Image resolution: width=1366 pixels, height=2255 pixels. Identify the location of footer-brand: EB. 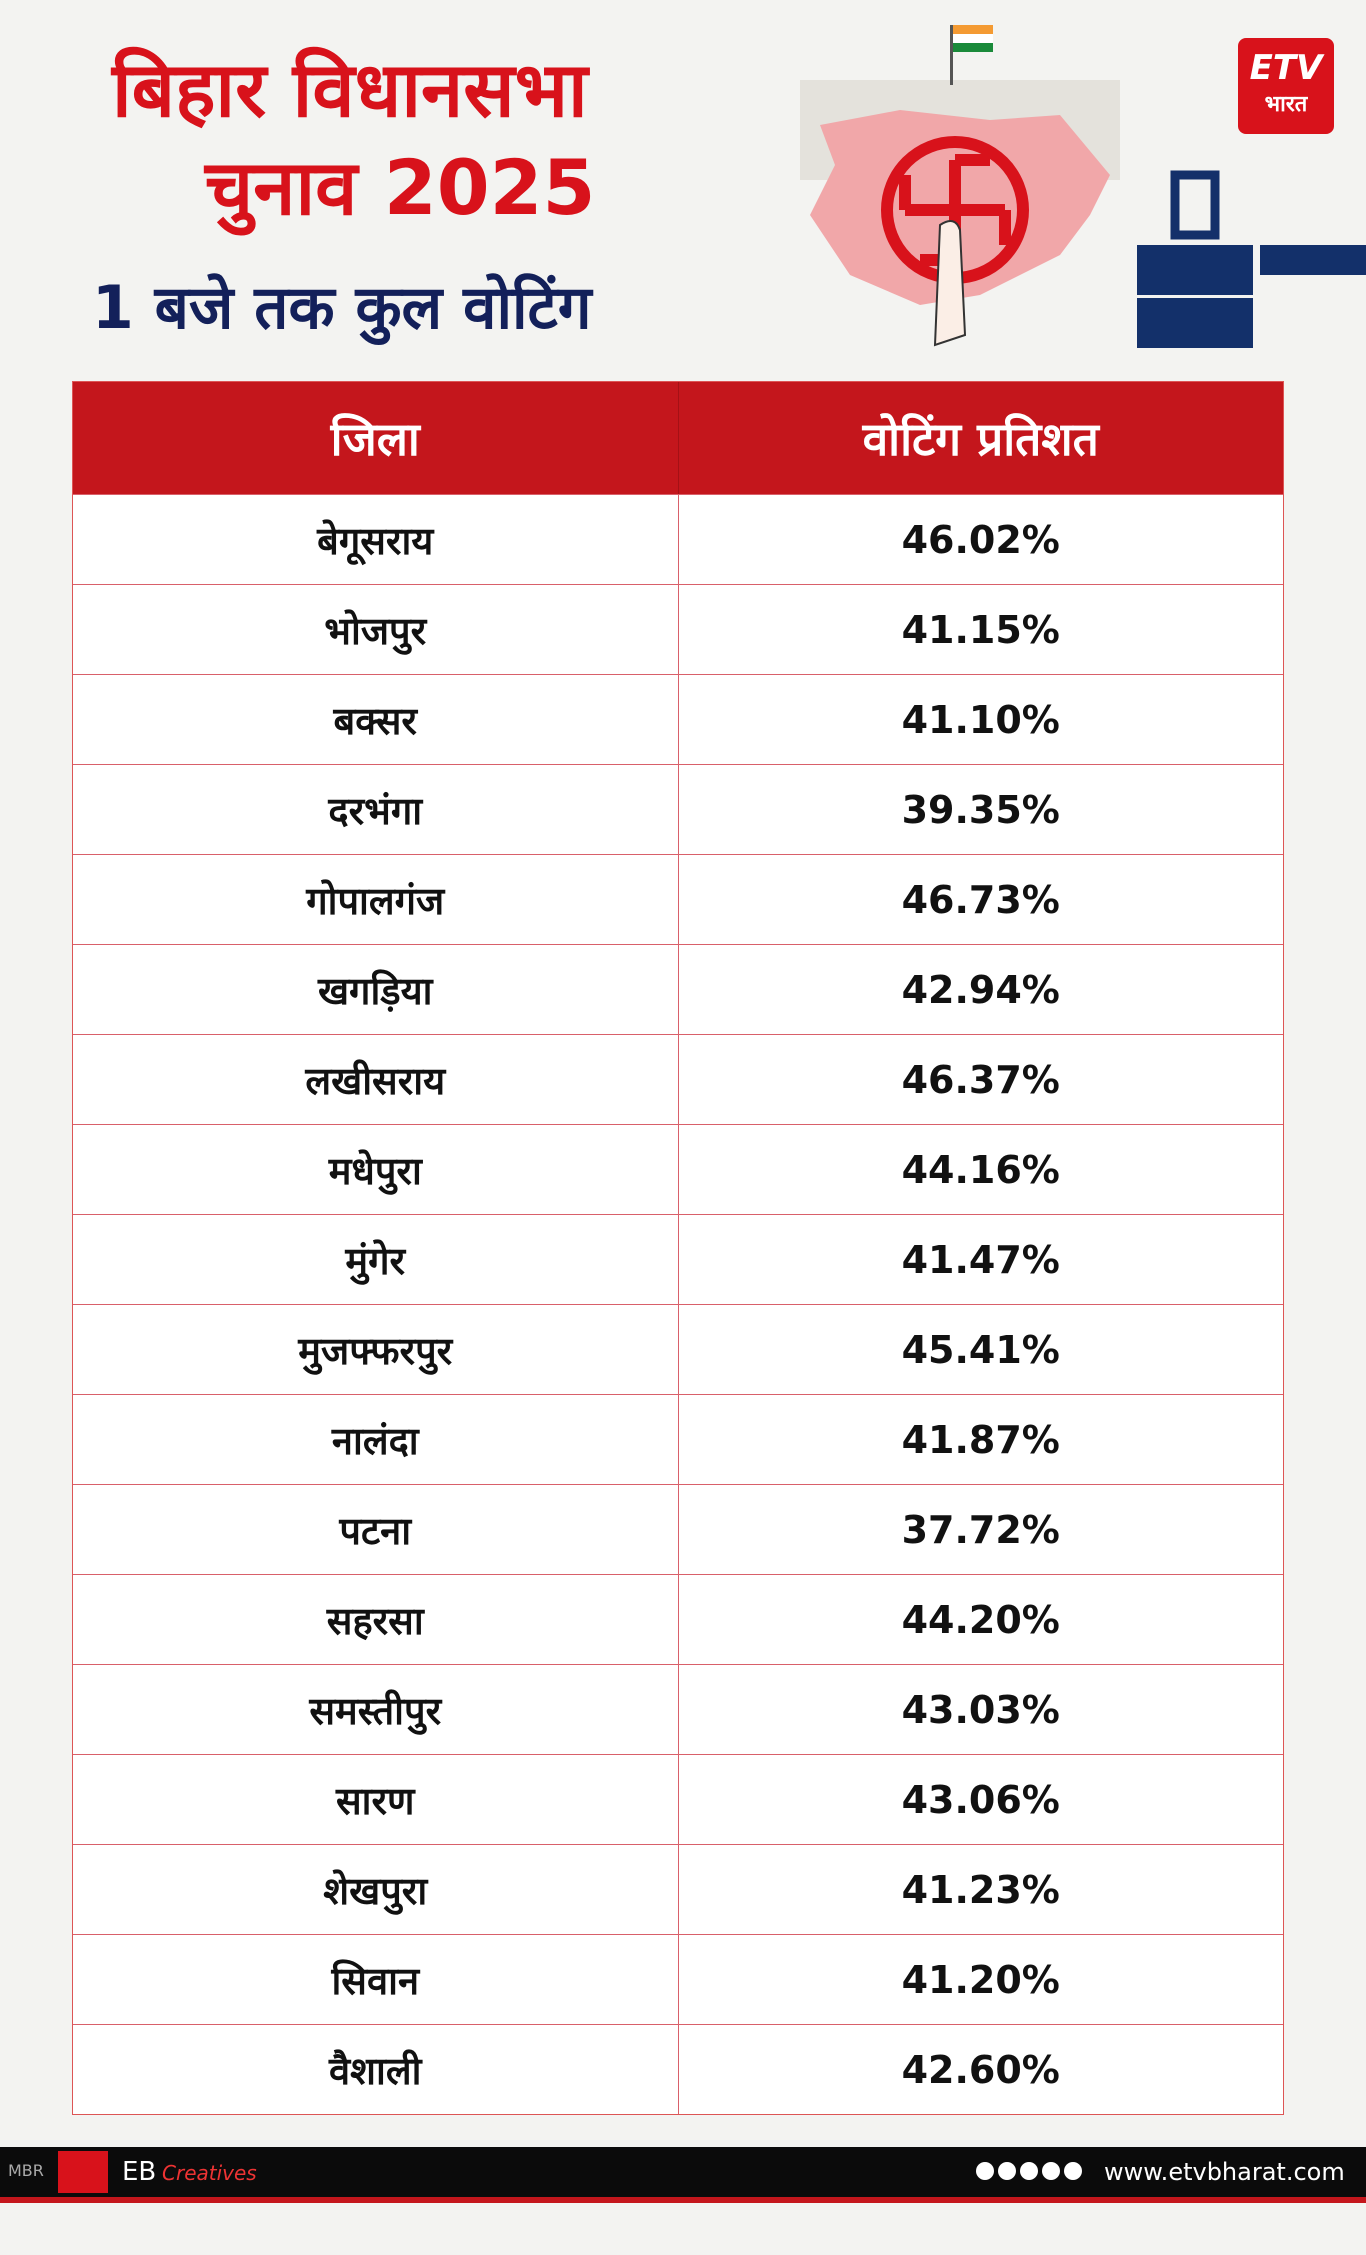
(139, 2172).